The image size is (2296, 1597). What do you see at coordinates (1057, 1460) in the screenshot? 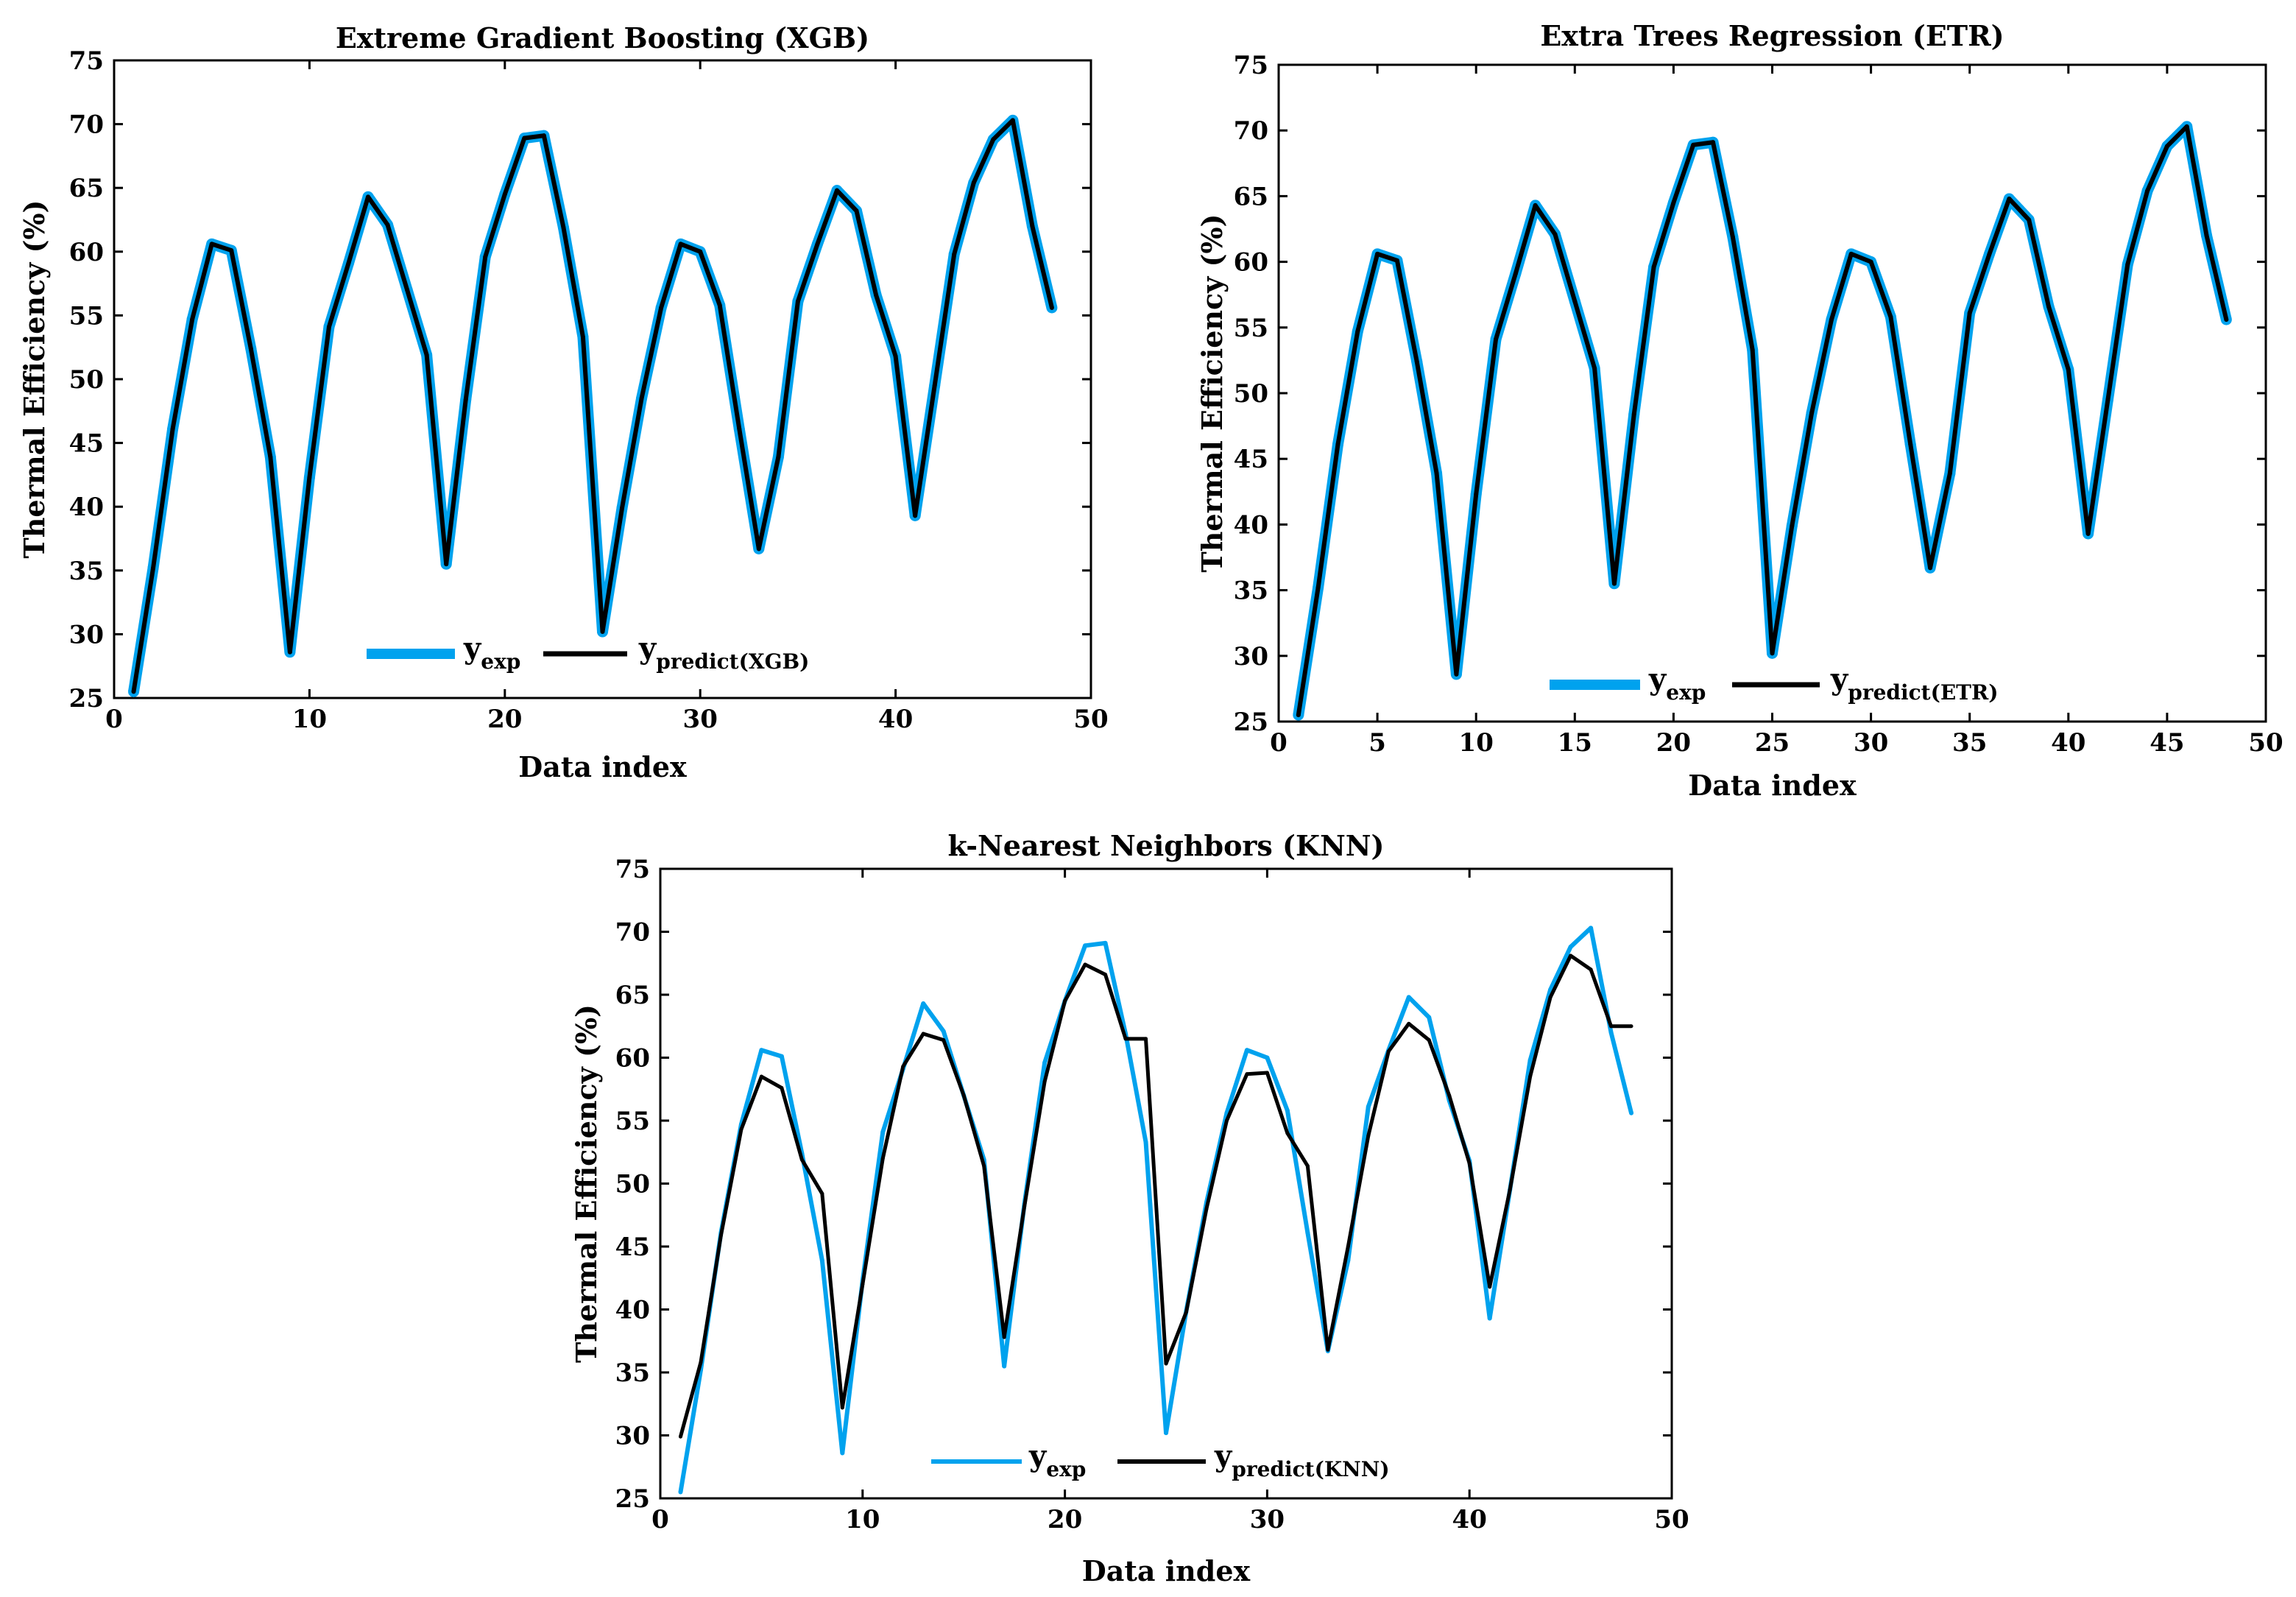
I see `legend-label: yexp` at bounding box center [1057, 1460].